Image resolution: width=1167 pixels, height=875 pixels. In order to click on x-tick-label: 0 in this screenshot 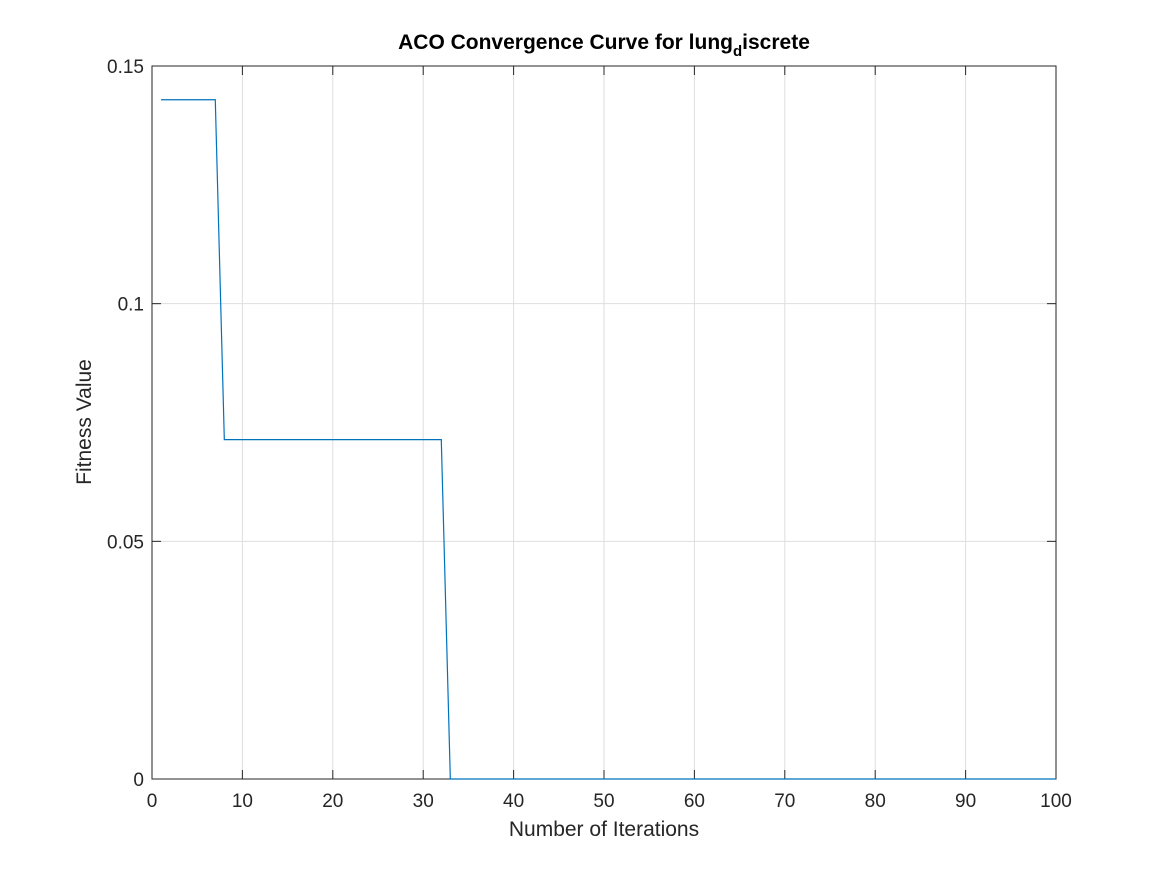, I will do `click(152, 801)`.